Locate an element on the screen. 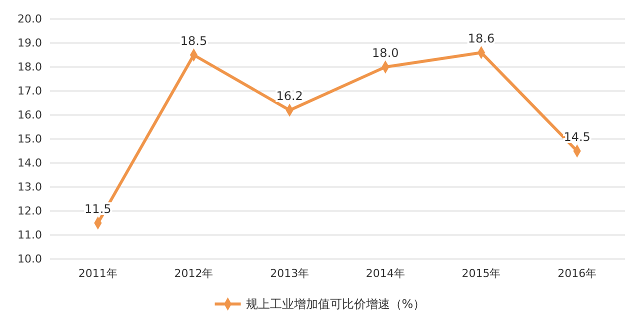 This screenshot has height=329, width=640. y-tick-label: 18.0 is located at coordinates (30, 67).